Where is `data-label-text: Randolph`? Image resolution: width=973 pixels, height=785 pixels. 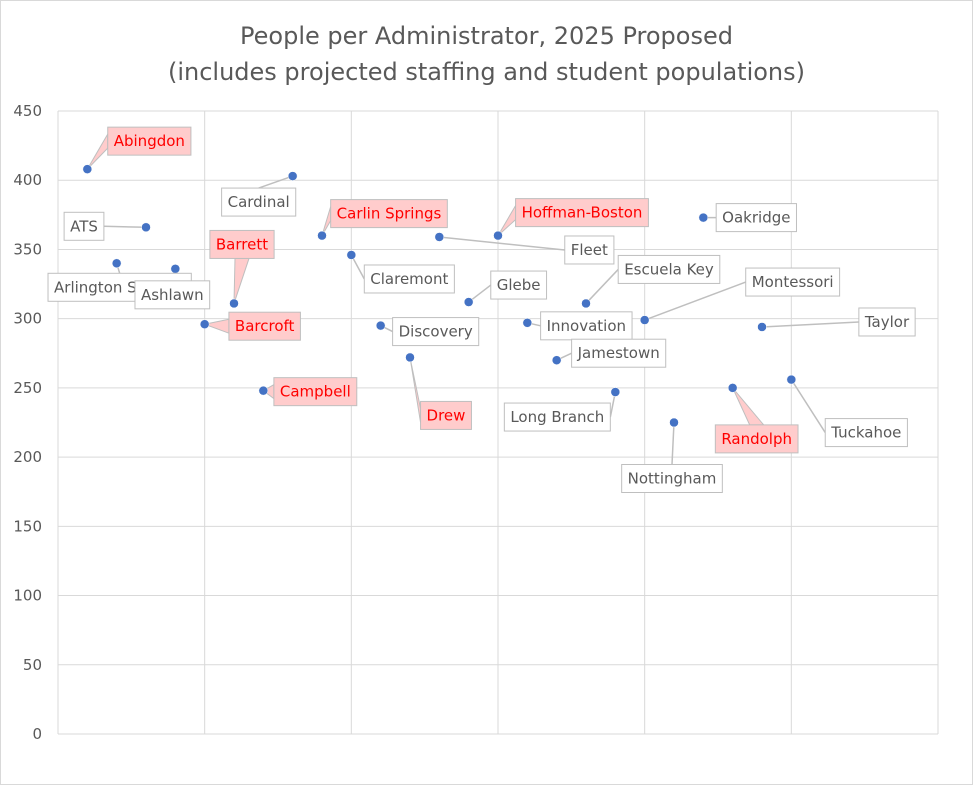
data-label-text: Randolph is located at coordinates (756, 439).